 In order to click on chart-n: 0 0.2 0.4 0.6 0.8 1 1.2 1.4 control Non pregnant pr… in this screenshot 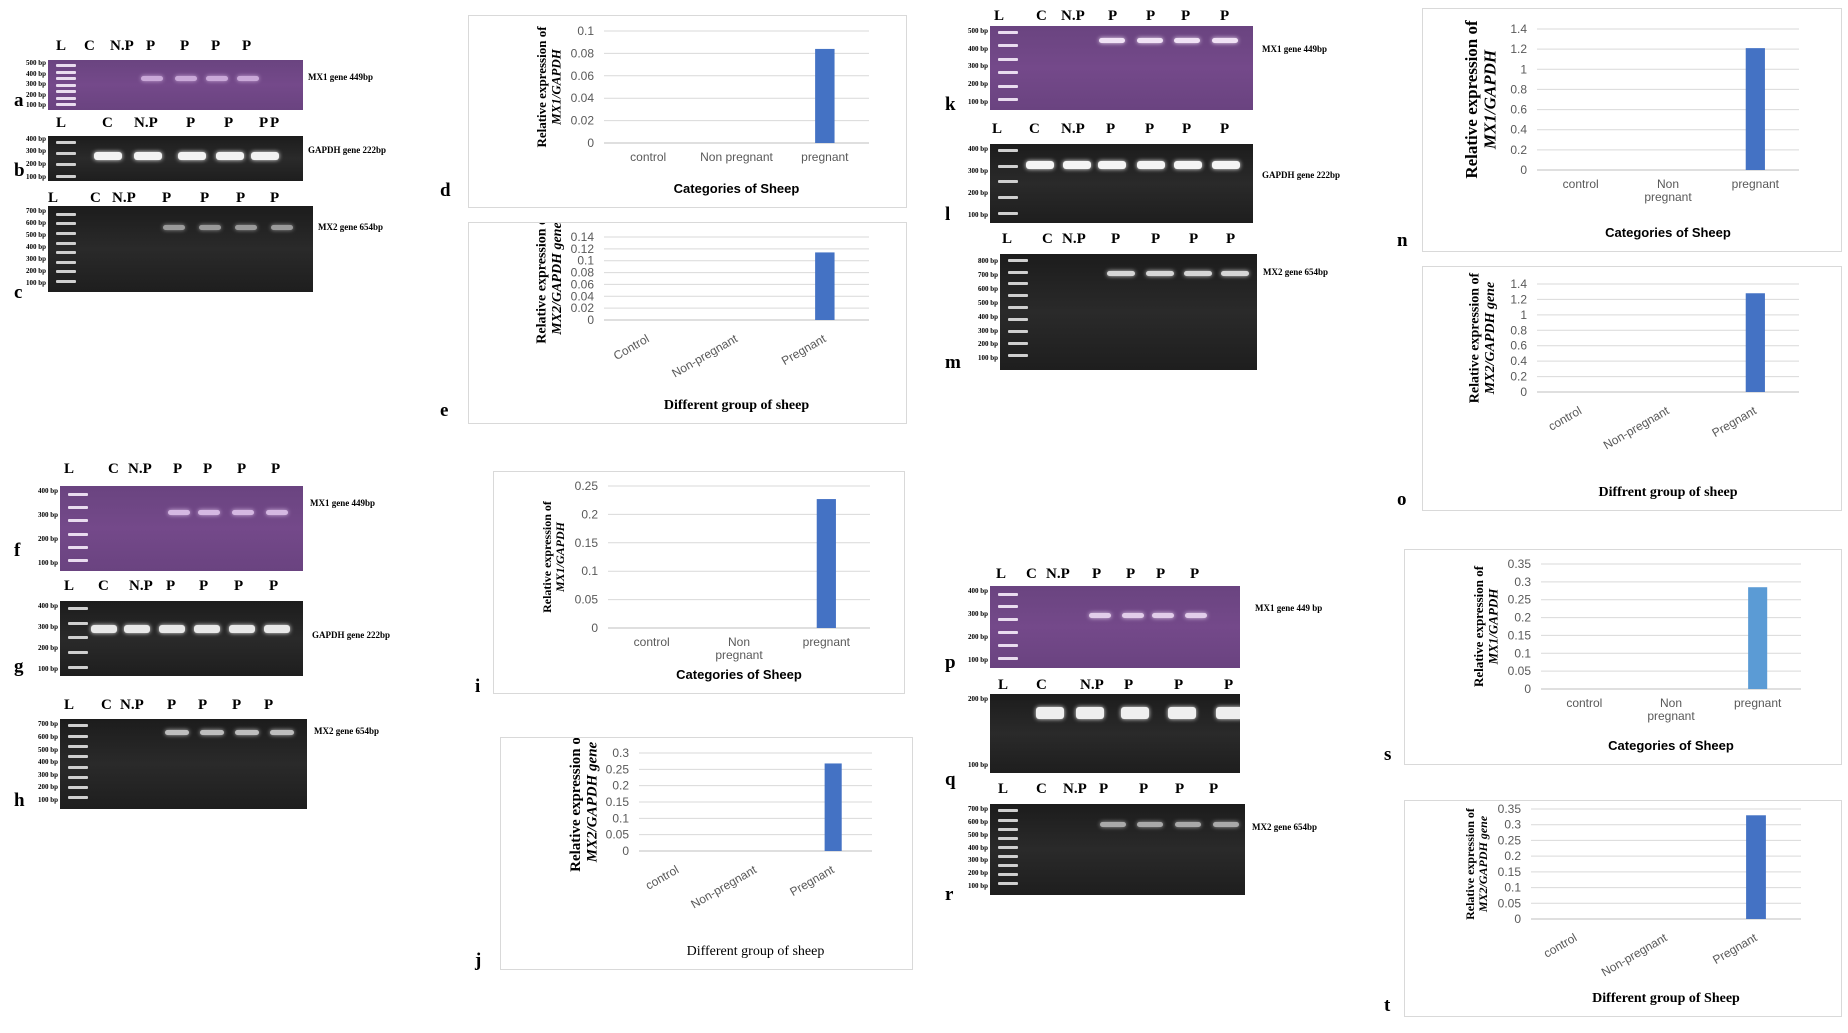, I will do `click(1632, 130)`.